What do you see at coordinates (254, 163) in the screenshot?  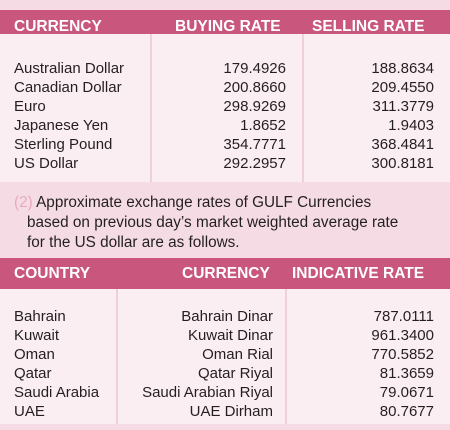 I see `buying-rate: 292.2957` at bounding box center [254, 163].